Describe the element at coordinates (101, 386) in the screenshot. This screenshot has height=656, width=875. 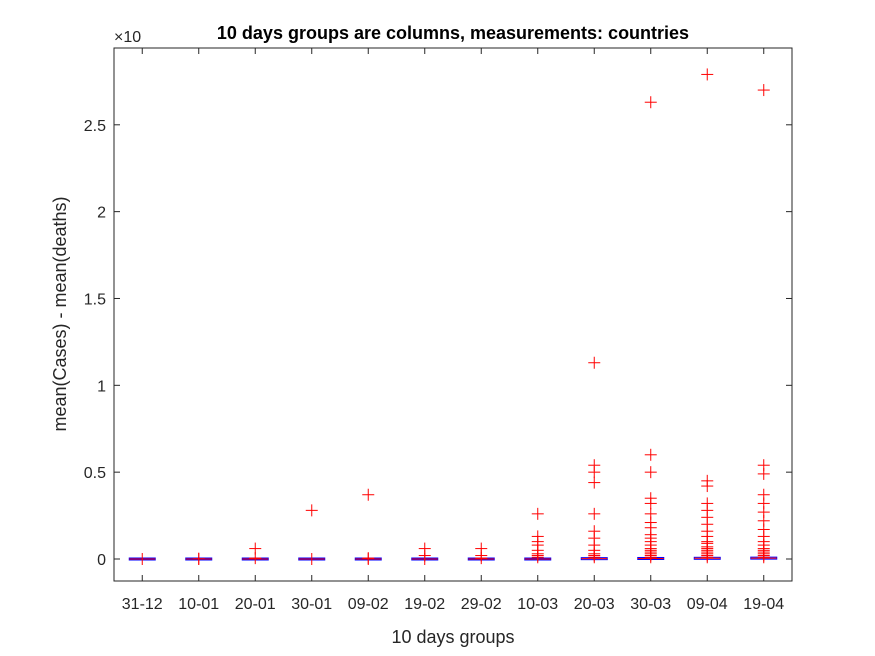
I see `y-tick-label: 1` at that location.